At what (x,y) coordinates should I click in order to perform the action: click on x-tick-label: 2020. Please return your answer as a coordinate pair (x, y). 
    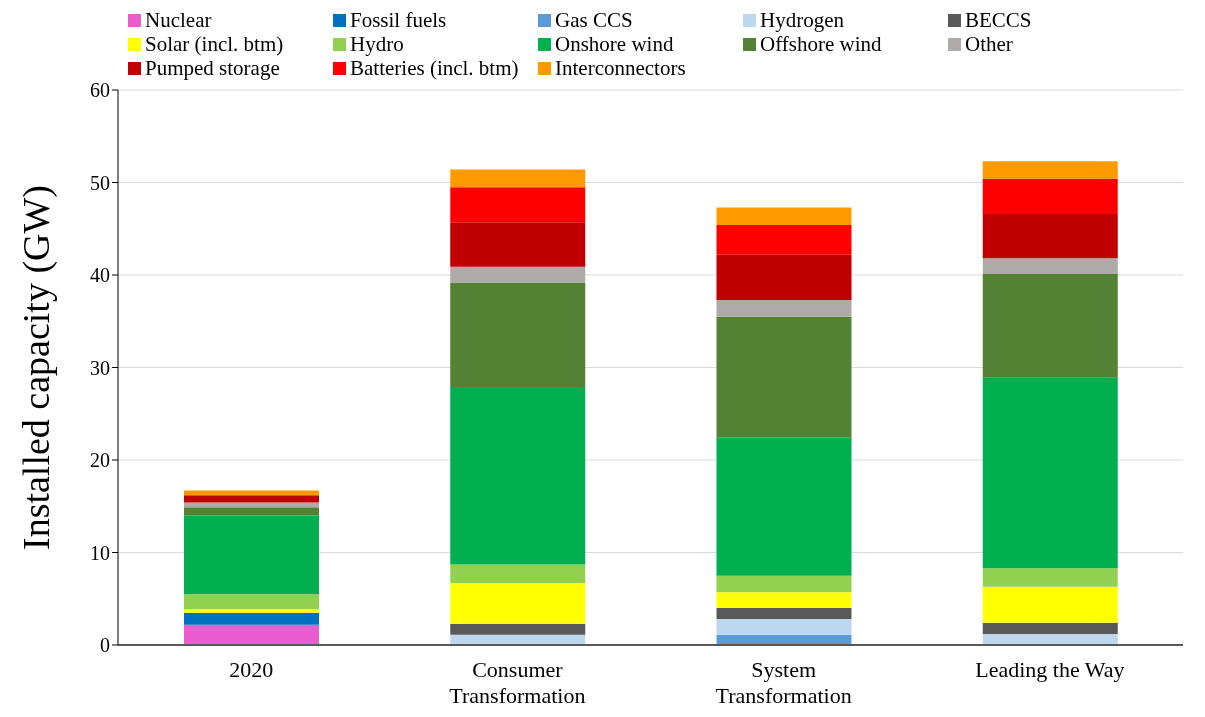
    Looking at the image, I should click on (251, 669).